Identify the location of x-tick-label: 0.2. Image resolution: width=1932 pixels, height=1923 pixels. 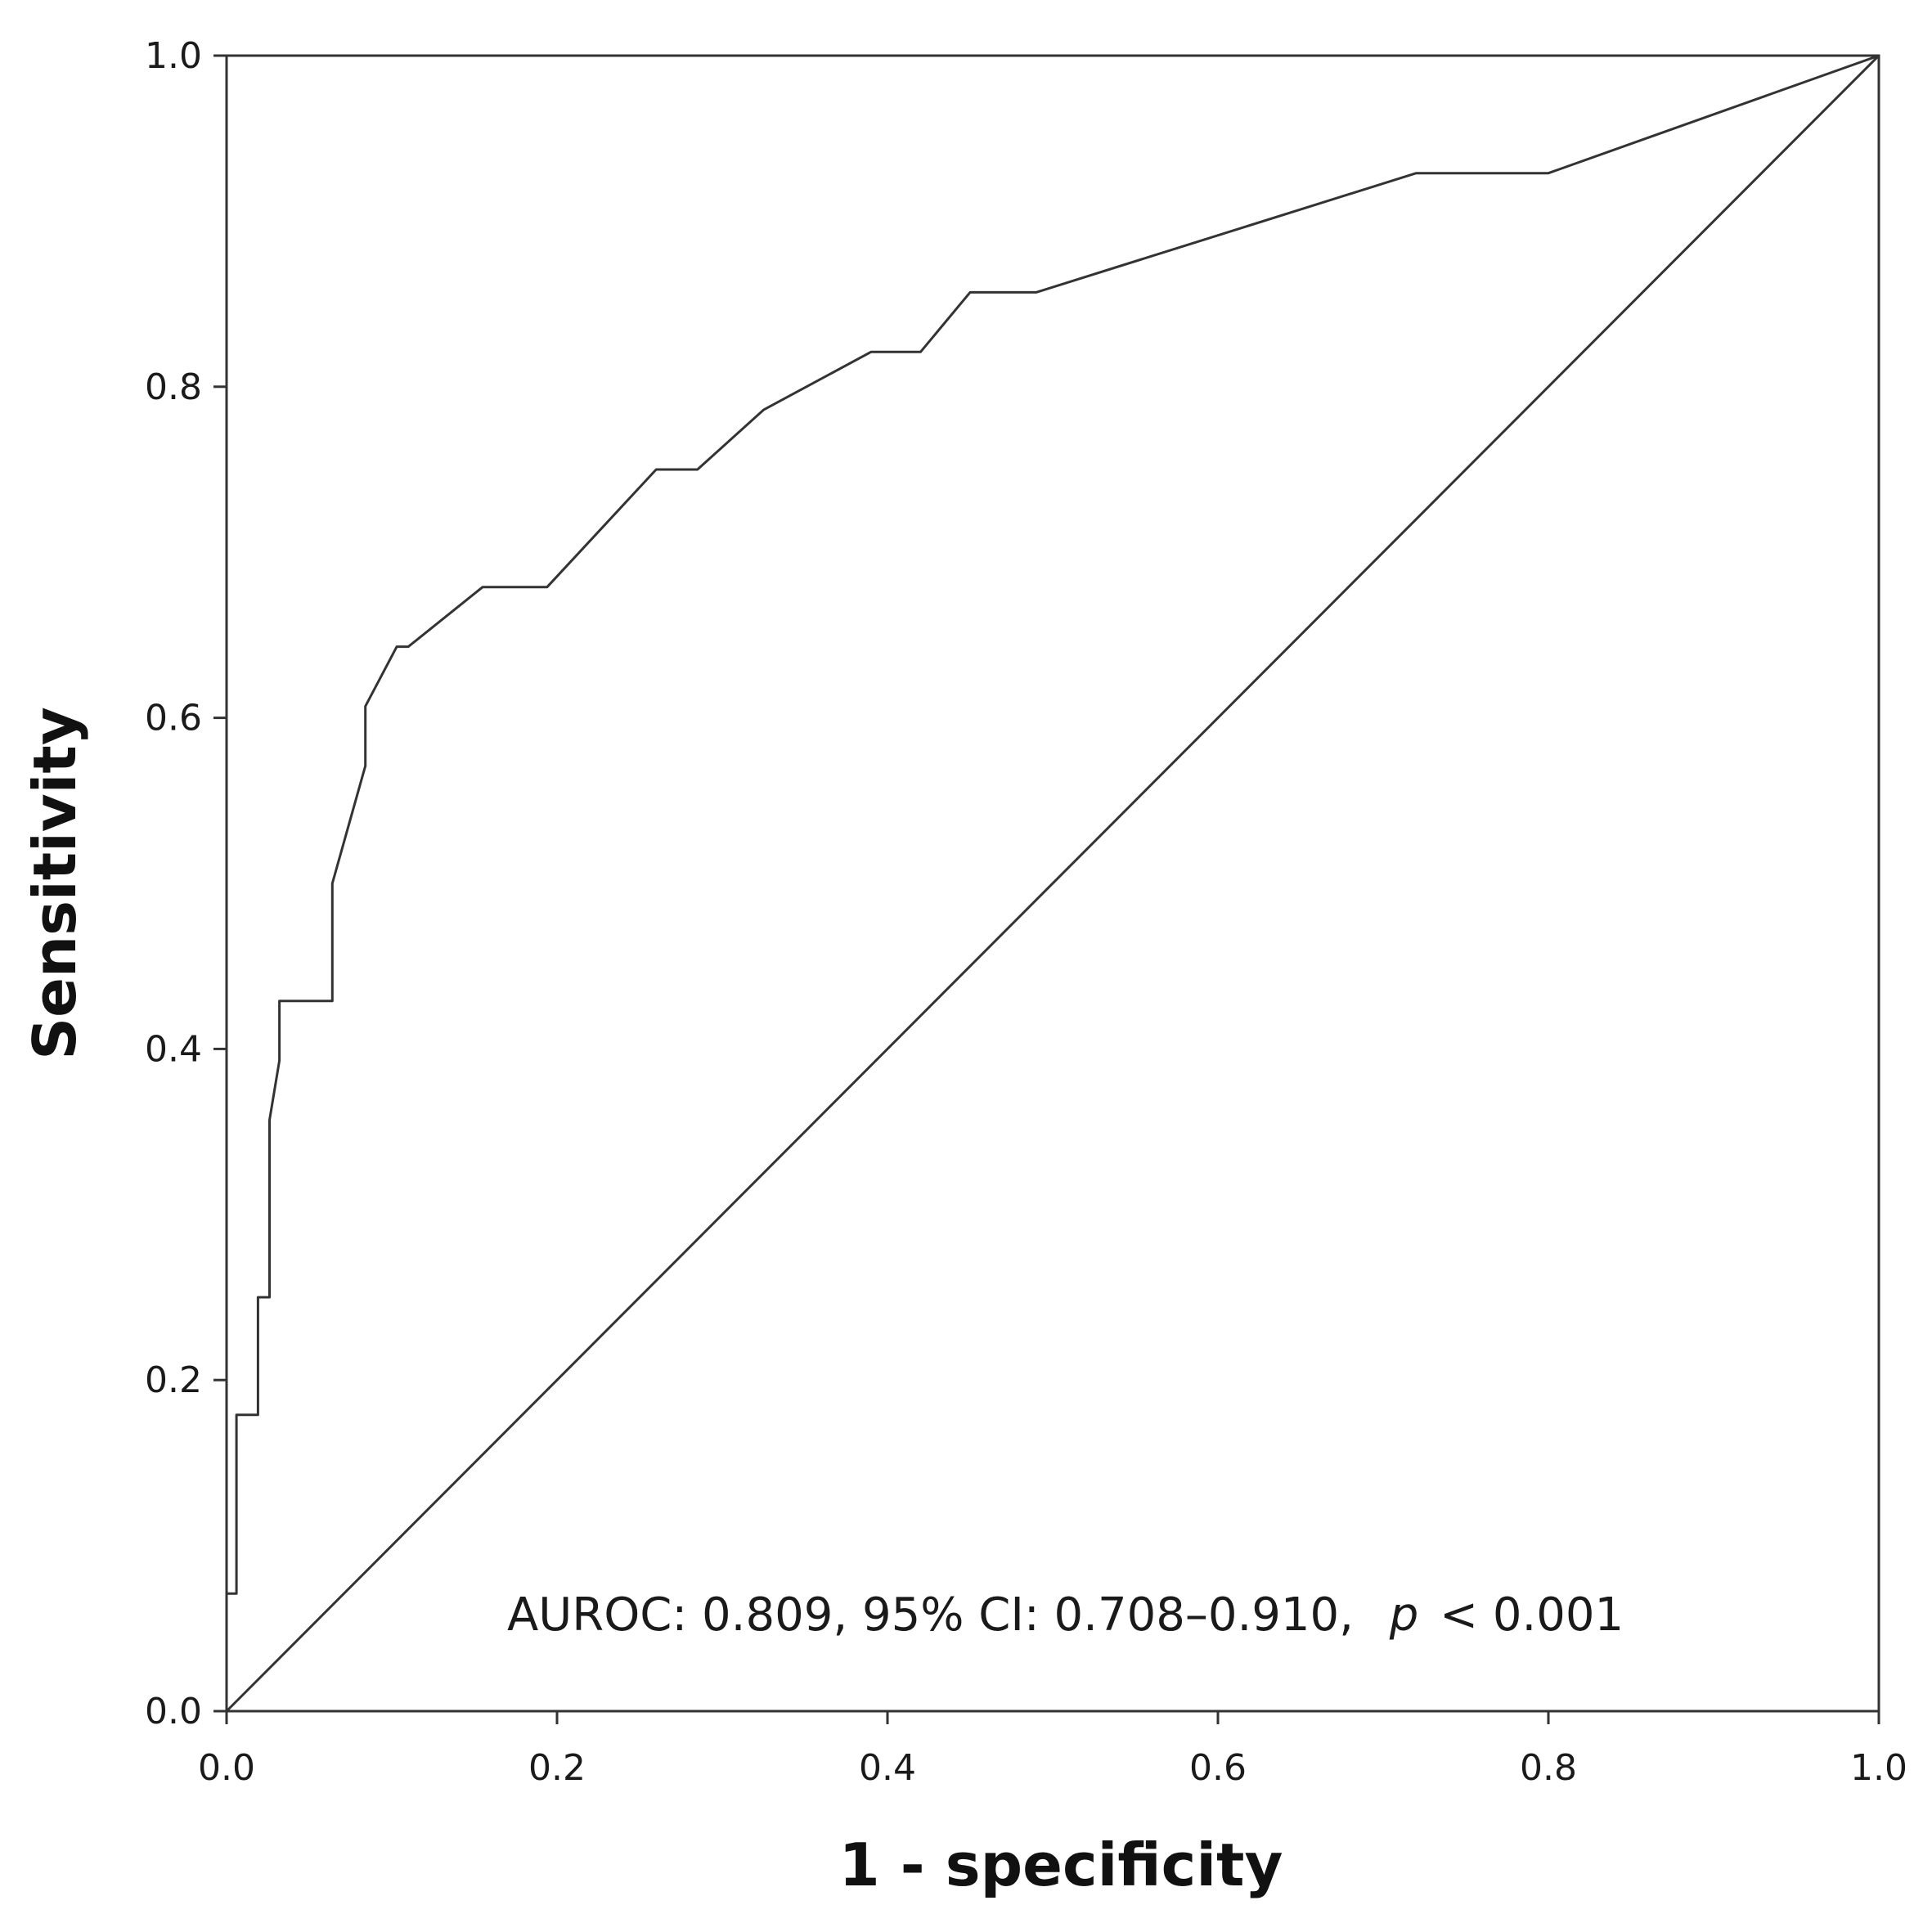
(557, 1768).